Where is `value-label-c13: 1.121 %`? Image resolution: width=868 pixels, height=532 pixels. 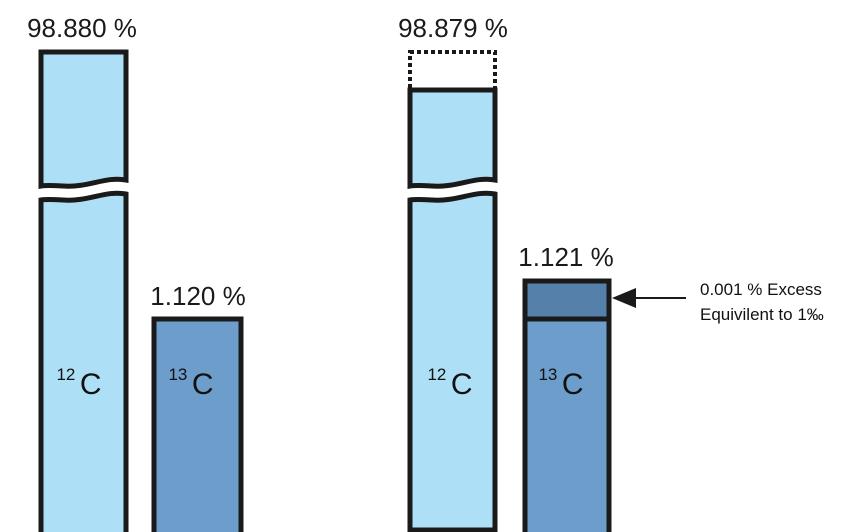
value-label-c13: 1.121 % is located at coordinates (565, 257).